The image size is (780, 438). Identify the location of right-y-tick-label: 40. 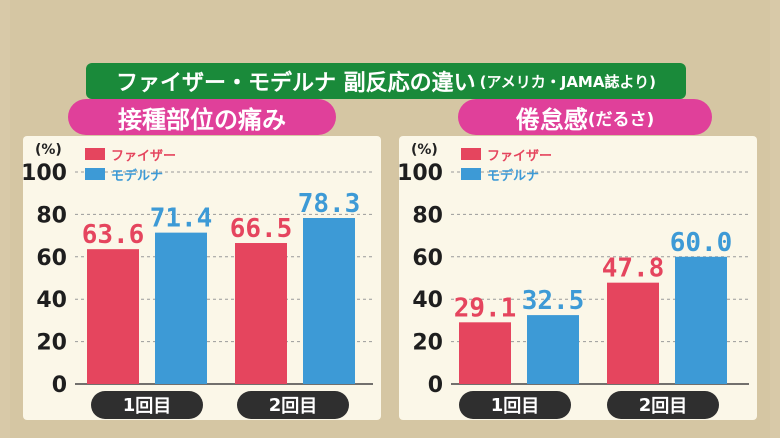
(427, 300).